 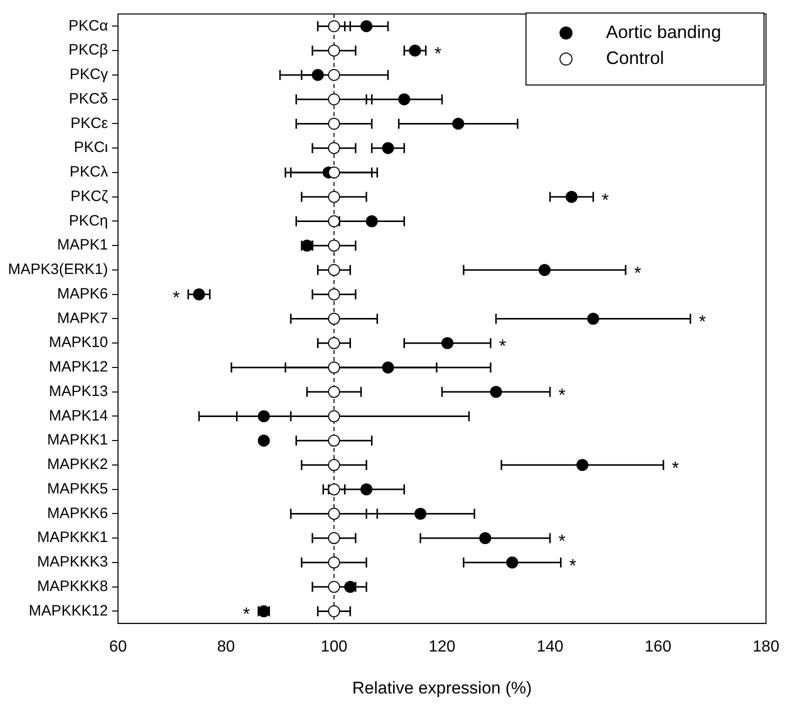 What do you see at coordinates (226, 647) in the screenshot?
I see `x-tick-label: 80` at bounding box center [226, 647].